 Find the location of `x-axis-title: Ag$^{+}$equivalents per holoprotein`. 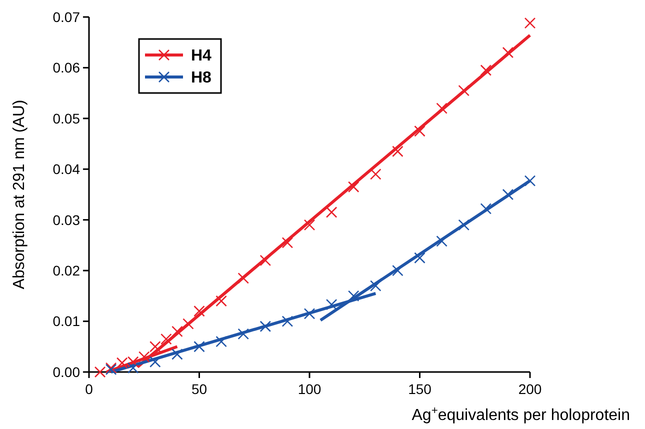

x-axis-title: Ag$^{+}$equivalents per holoprotein is located at coordinates (521, 414).